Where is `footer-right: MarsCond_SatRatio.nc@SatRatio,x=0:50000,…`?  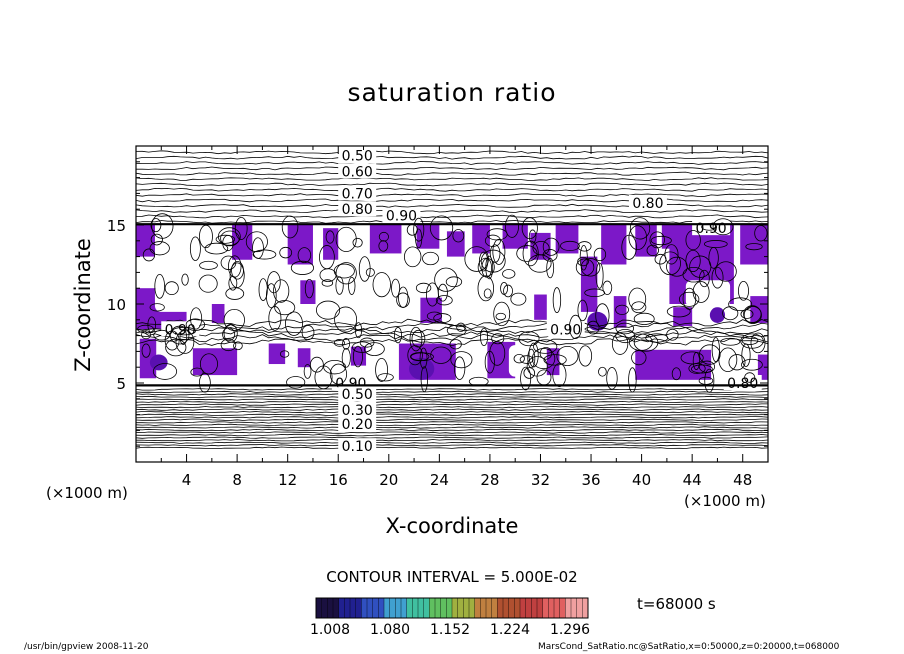
footer-right: MarsCond_SatRatio.nc@SatRatio,x=0:50000,… is located at coordinates (689, 647).